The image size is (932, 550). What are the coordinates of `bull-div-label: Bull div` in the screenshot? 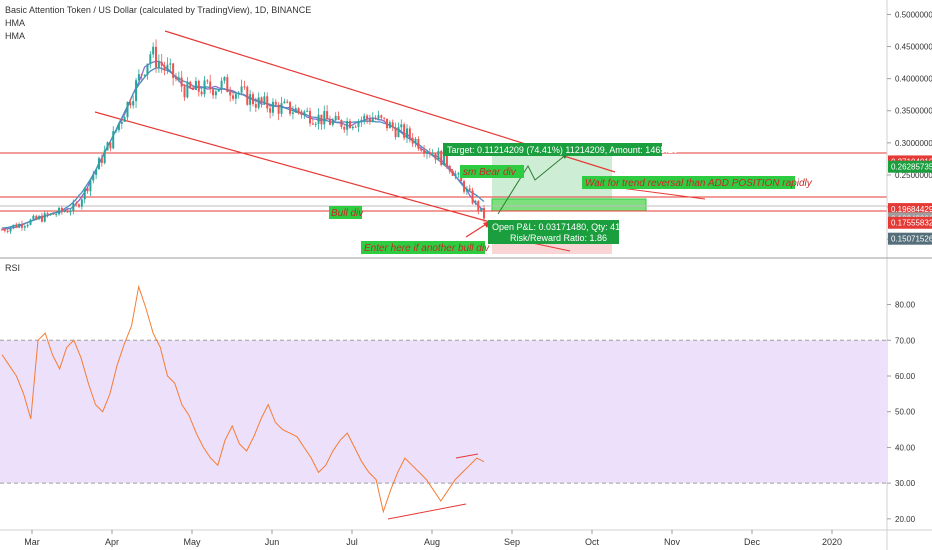 It's located at (346, 212).